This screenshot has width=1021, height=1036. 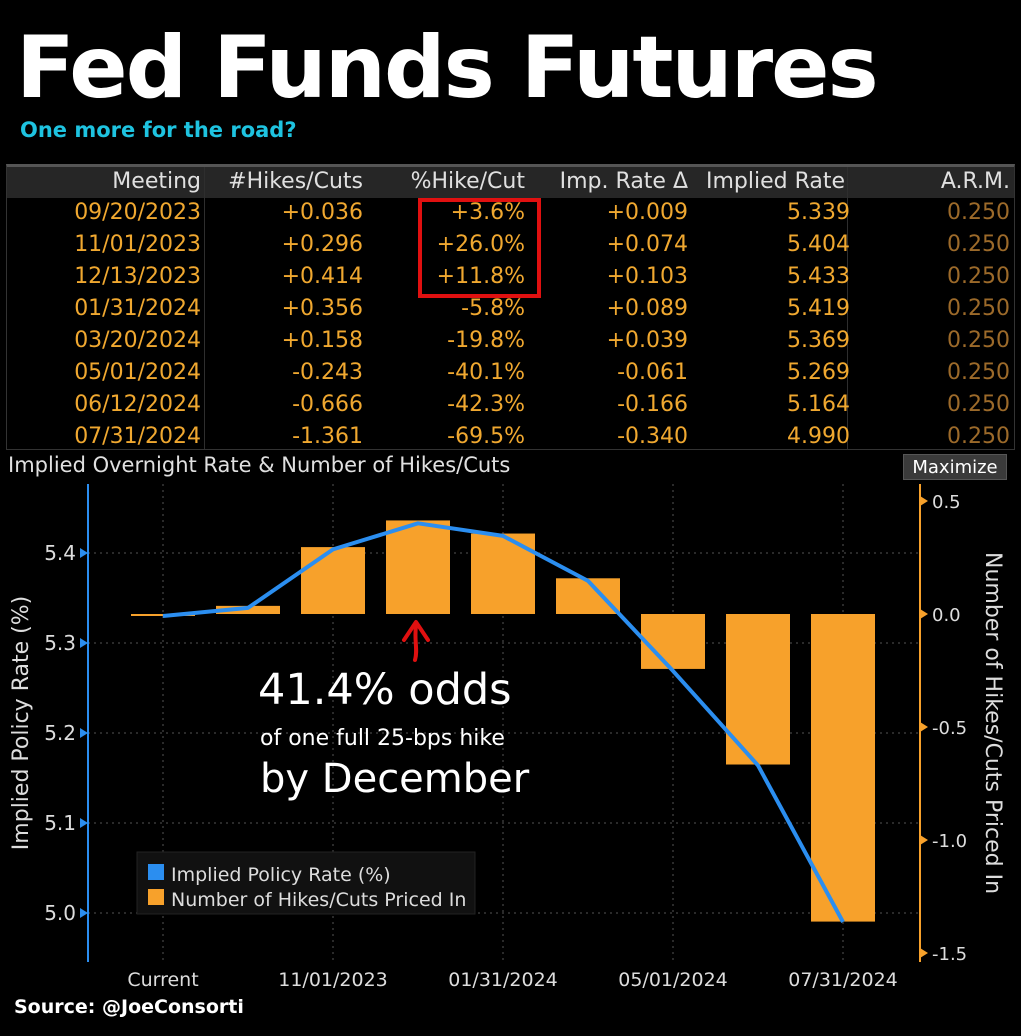 What do you see at coordinates (21, 723) in the screenshot?
I see `left-axis-label: Implied Policy Rate (%)` at bounding box center [21, 723].